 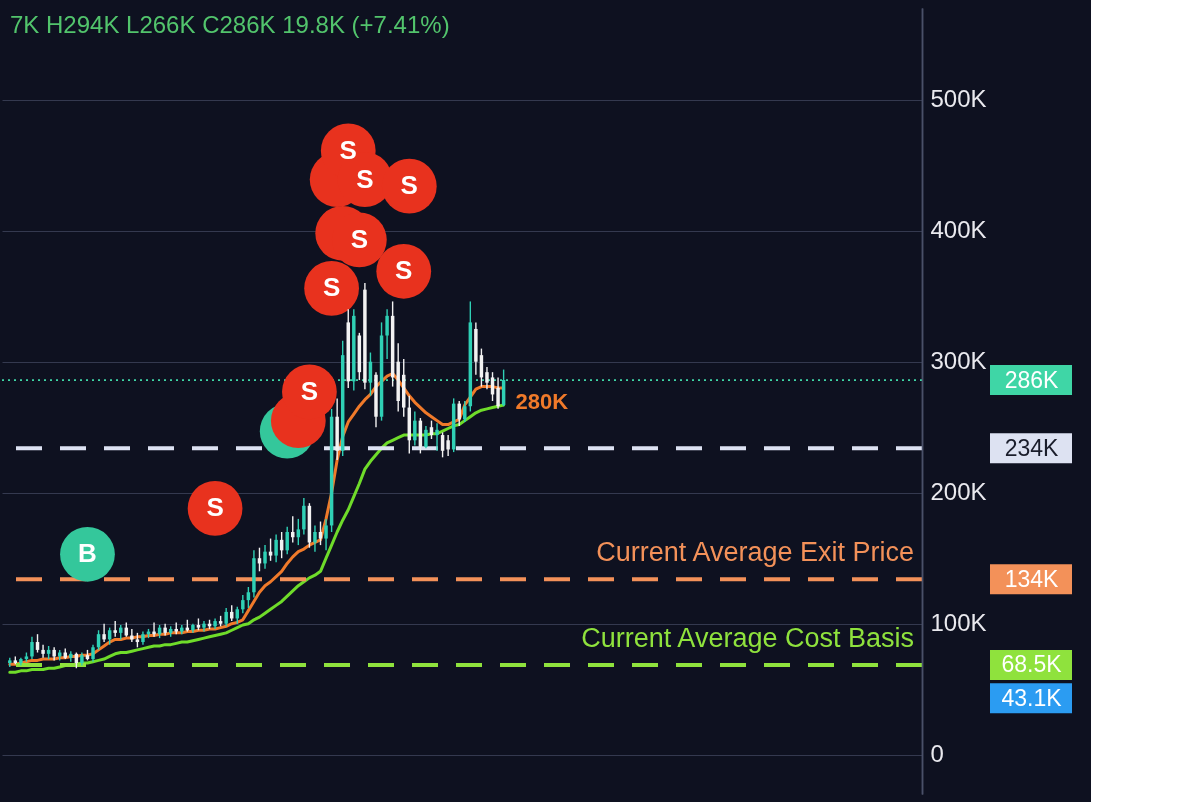 What do you see at coordinates (542, 401) in the screenshot?
I see `data-label: 280K` at bounding box center [542, 401].